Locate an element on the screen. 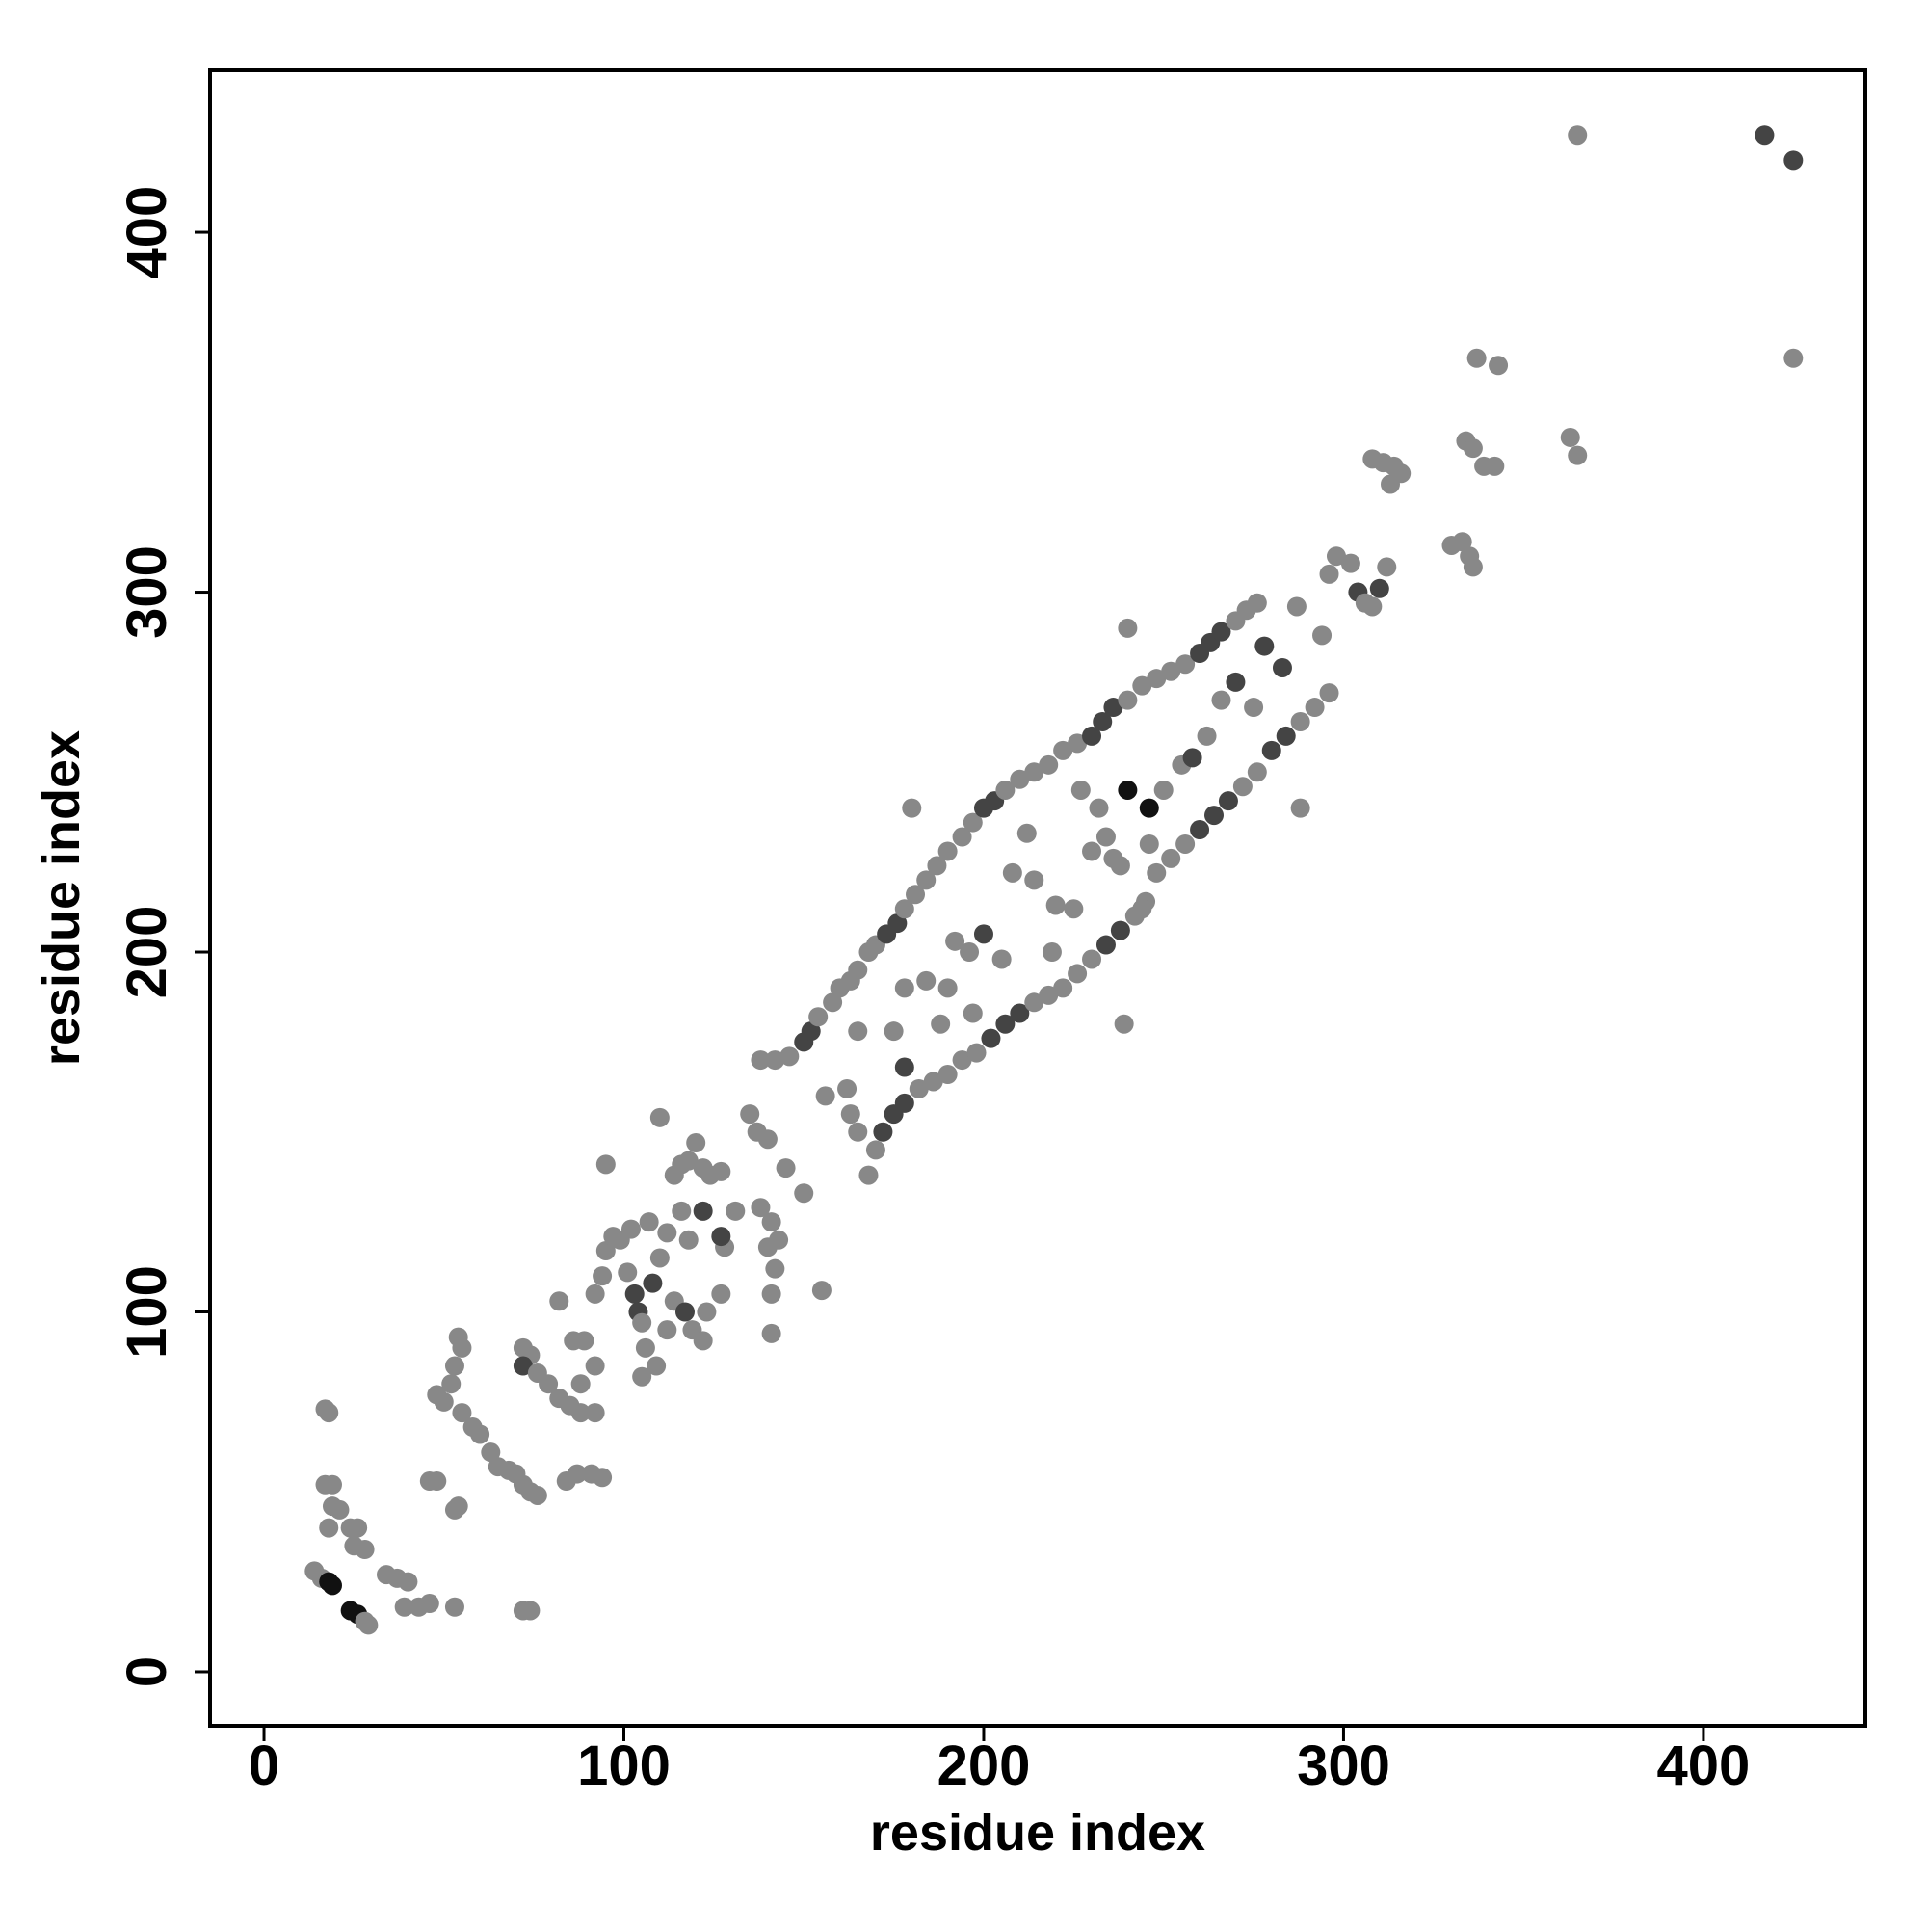  y-tick-label: 0 is located at coordinates (147, 1671).